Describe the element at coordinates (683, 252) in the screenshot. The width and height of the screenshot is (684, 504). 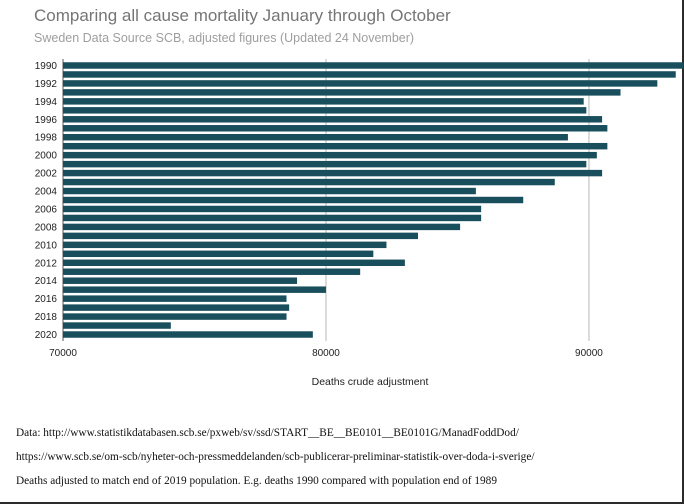
I see `frame-border-right` at that location.